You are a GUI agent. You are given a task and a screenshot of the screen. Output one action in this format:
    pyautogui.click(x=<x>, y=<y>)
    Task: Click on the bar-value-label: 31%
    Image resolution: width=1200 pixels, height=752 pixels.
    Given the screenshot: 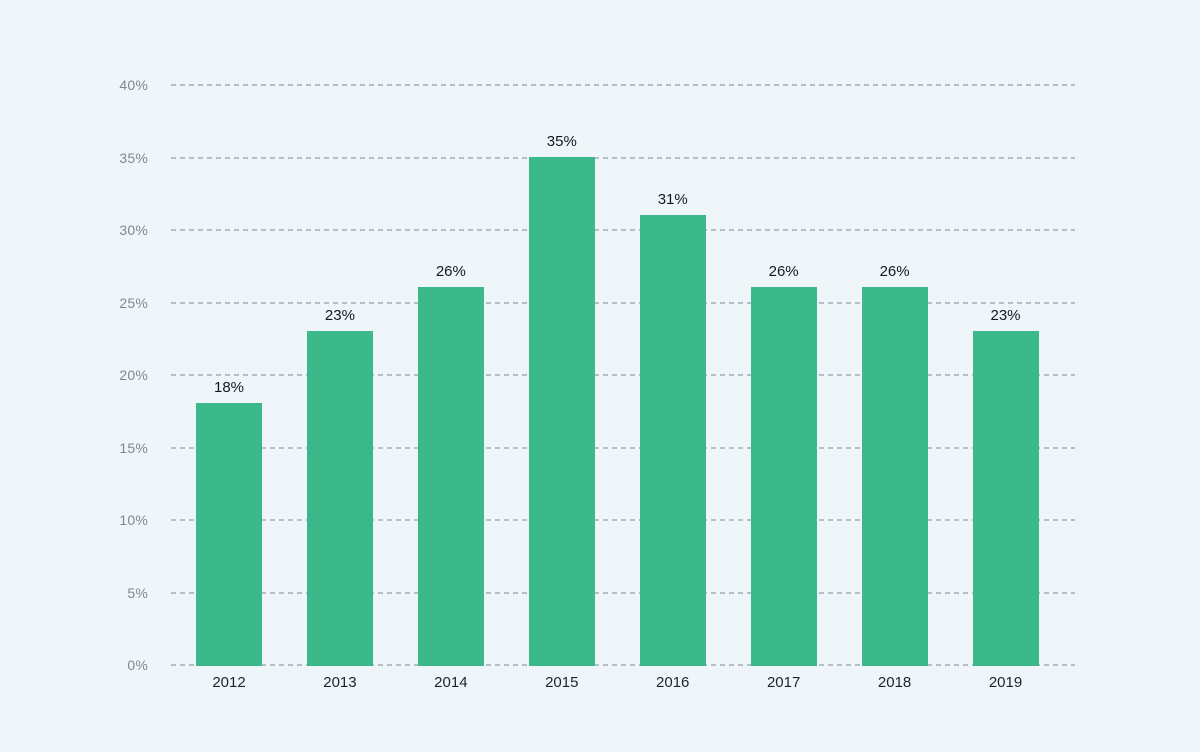 What is the action you would take?
    pyautogui.click(x=672, y=199)
    